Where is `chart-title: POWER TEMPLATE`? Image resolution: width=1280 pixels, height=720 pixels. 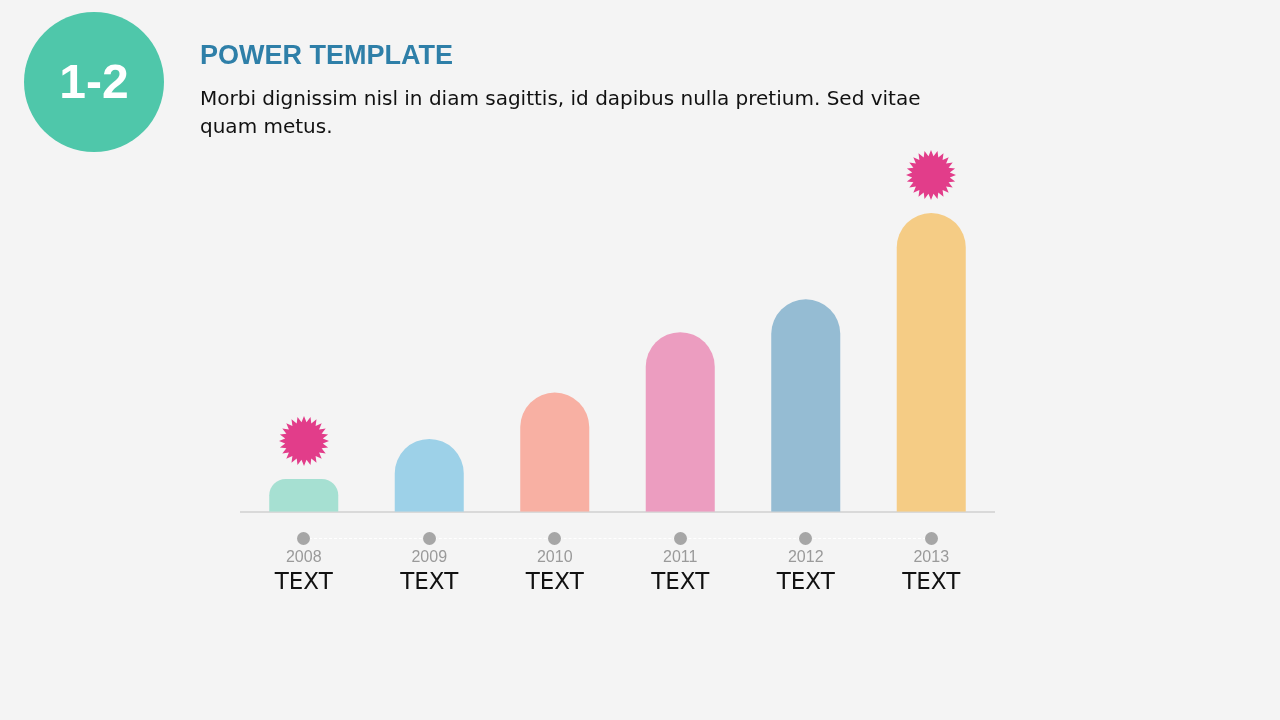 chart-title: POWER TEMPLATE is located at coordinates (326, 55).